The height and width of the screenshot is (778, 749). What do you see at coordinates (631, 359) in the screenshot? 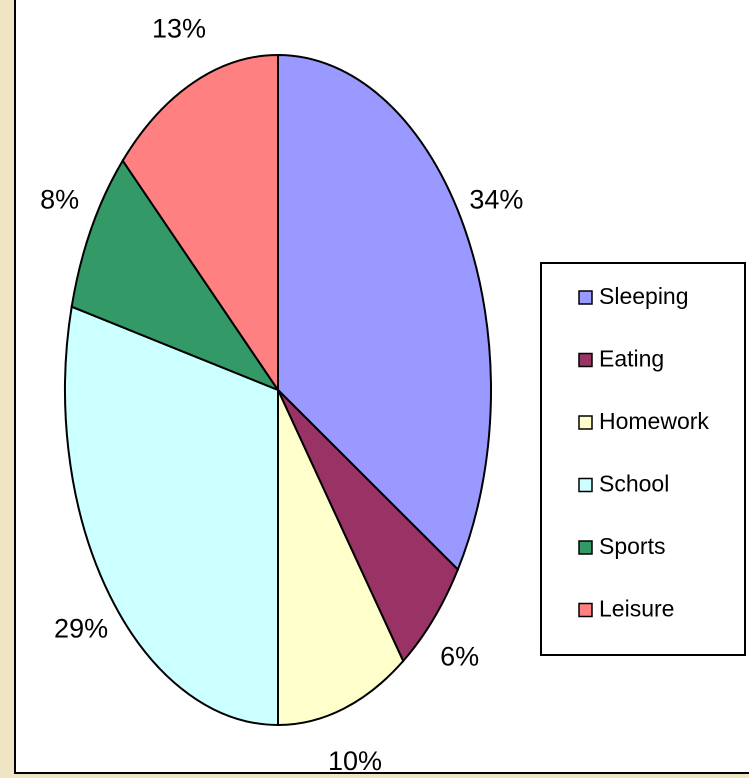
I see `legend-label: Eating` at bounding box center [631, 359].